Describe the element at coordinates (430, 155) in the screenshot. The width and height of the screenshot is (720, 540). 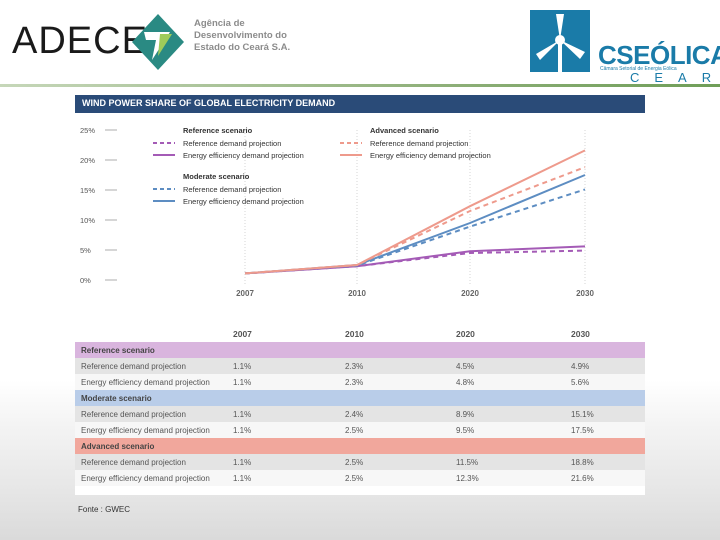
I see `legend-adv-eff-label: Energy efficiency demand projection` at that location.